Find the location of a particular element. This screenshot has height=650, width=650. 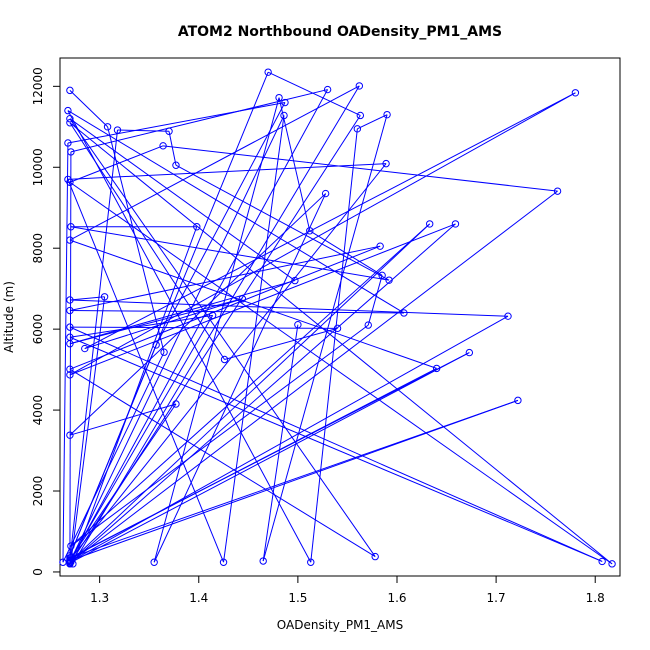

x-tick-label: 1.7 is located at coordinates (496, 598).